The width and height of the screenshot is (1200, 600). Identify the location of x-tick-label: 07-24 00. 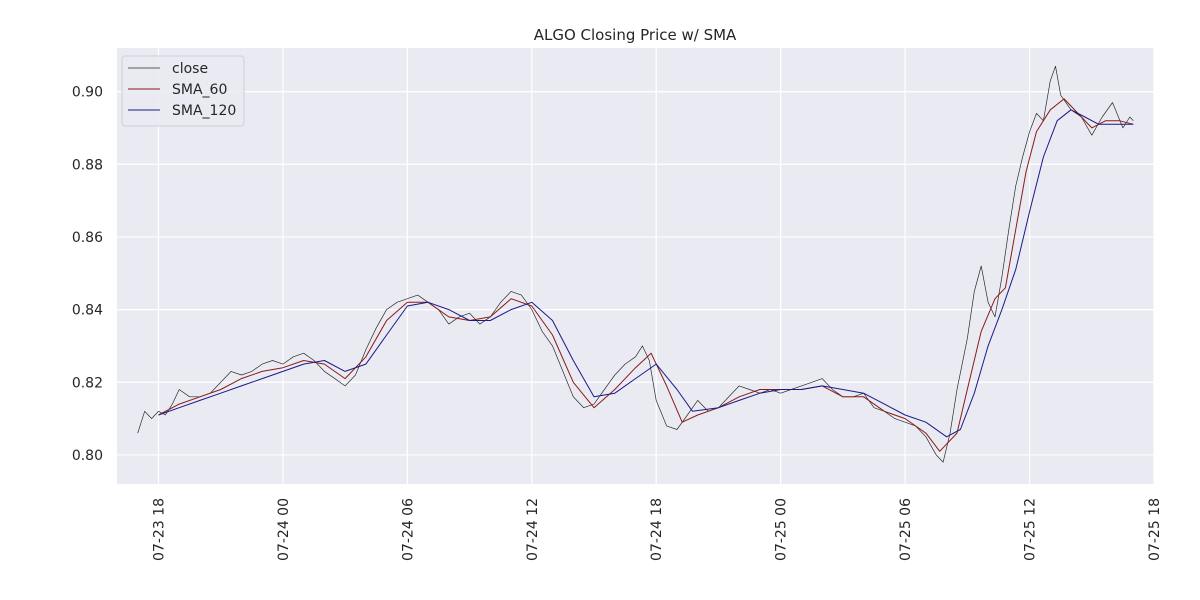
(284, 529).